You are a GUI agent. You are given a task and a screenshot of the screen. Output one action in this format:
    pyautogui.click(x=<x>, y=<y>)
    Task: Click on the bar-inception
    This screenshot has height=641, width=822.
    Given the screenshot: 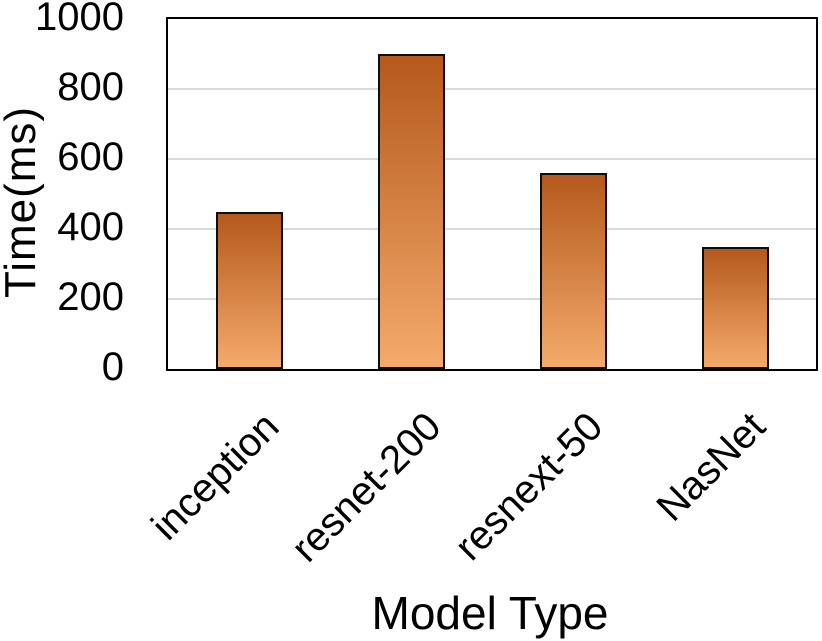 What is the action you would take?
    pyautogui.click(x=249, y=290)
    